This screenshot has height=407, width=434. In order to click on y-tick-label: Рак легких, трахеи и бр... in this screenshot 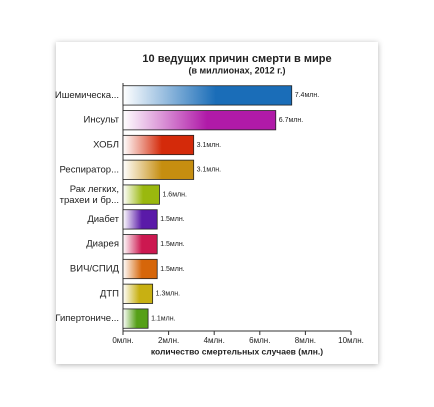, I will do `click(89, 195)`.